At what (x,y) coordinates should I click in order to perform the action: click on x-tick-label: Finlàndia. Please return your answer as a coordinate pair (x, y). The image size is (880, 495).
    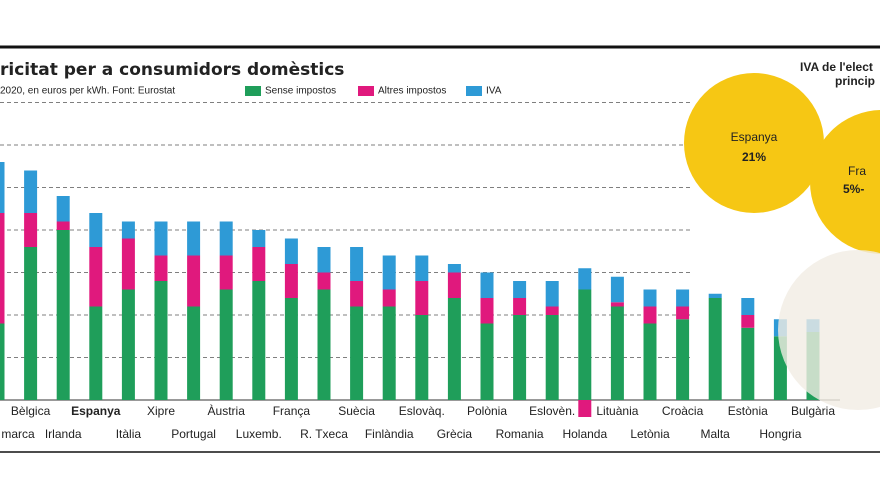
    Looking at the image, I should click on (389, 434).